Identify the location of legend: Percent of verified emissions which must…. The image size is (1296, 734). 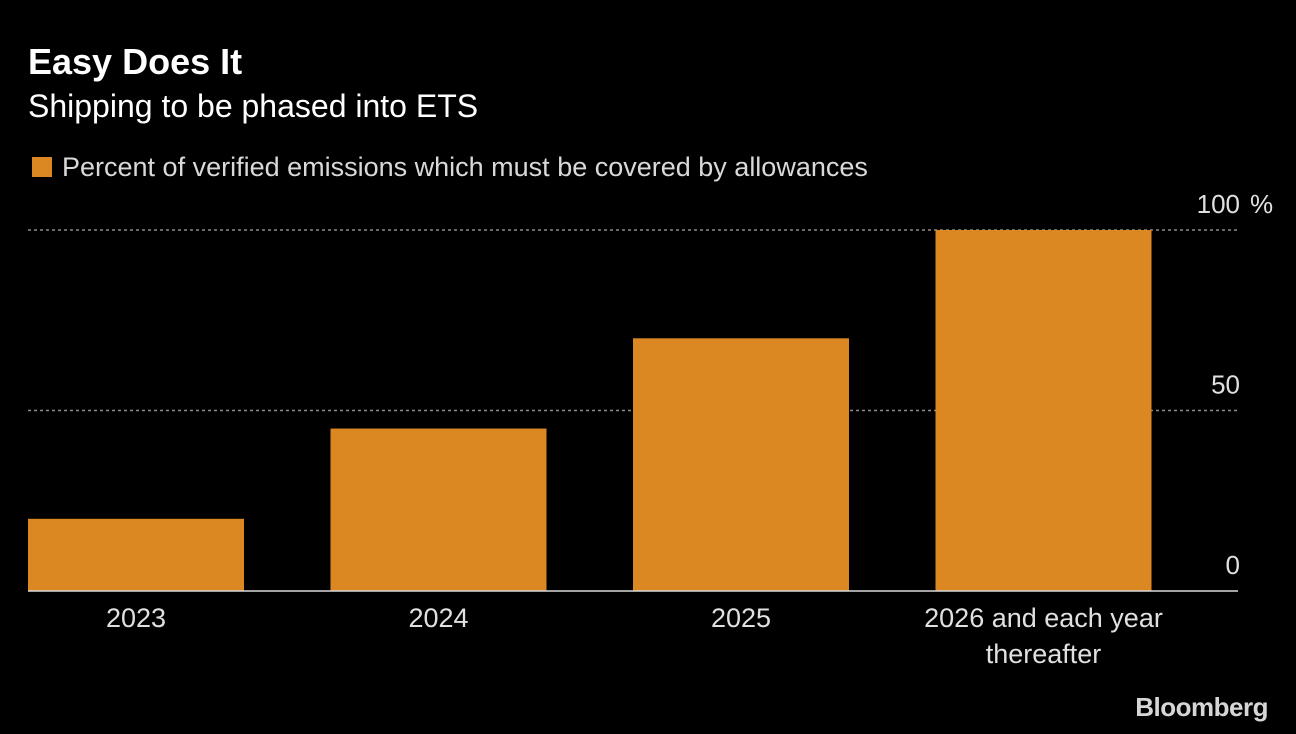
(450, 167).